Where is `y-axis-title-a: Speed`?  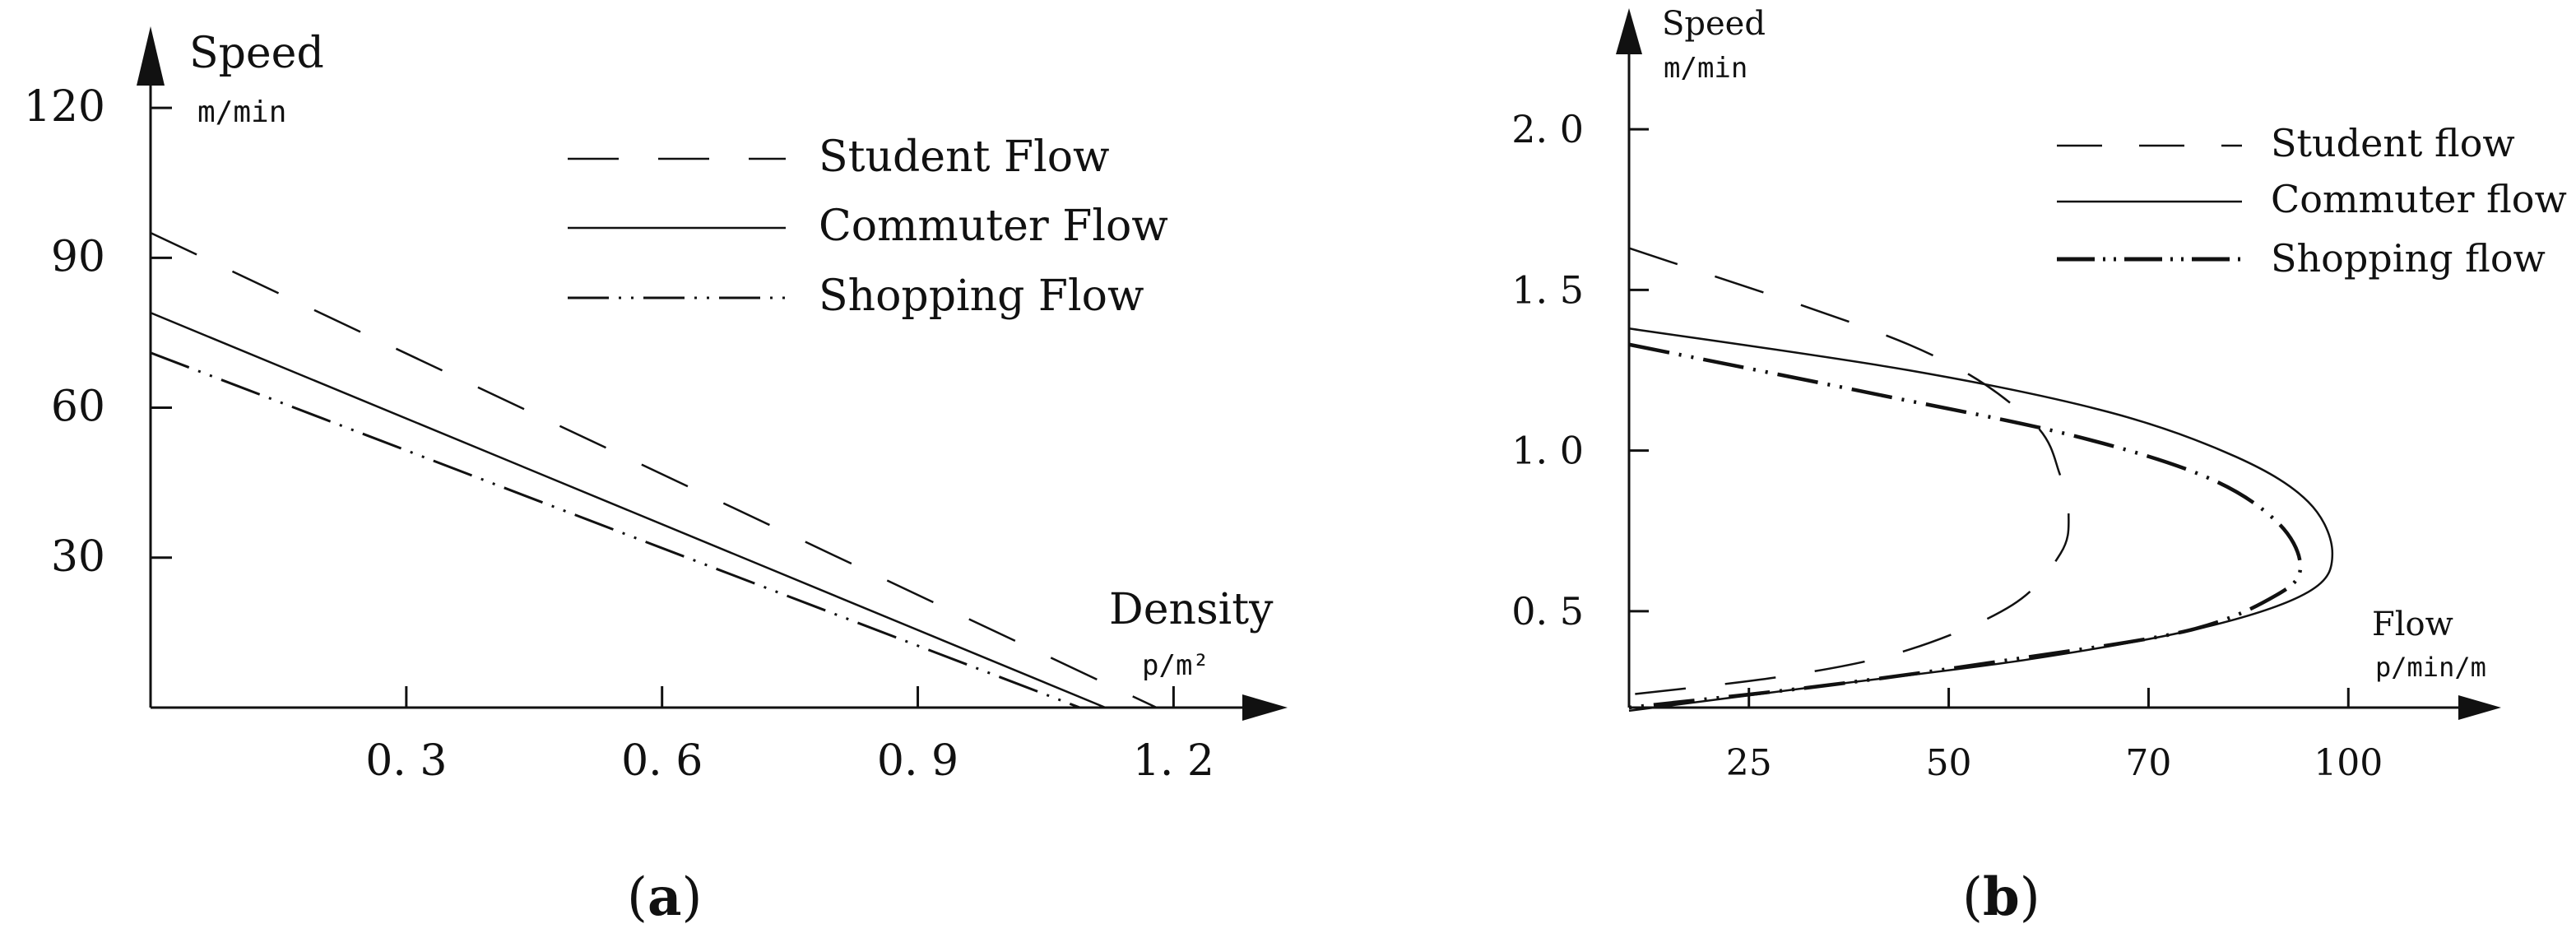
y-axis-title-a: Speed is located at coordinates (257, 53).